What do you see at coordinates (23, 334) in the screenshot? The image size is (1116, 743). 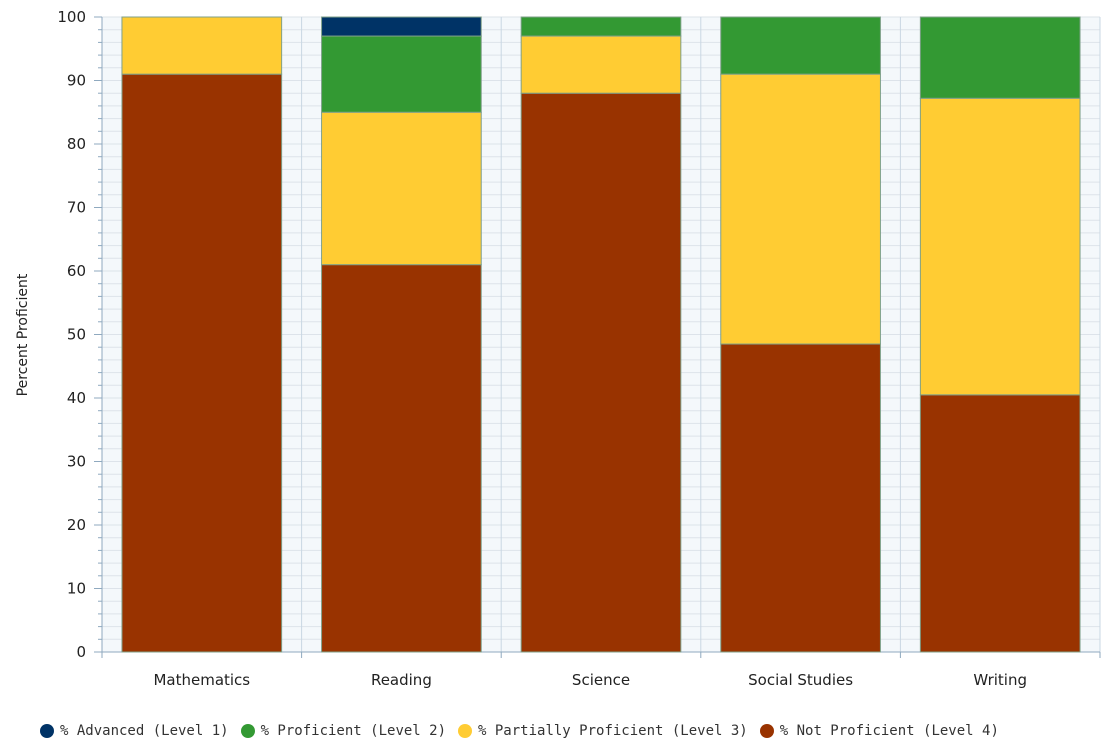 I see `y-axis-title: Percent Proficient` at bounding box center [23, 334].